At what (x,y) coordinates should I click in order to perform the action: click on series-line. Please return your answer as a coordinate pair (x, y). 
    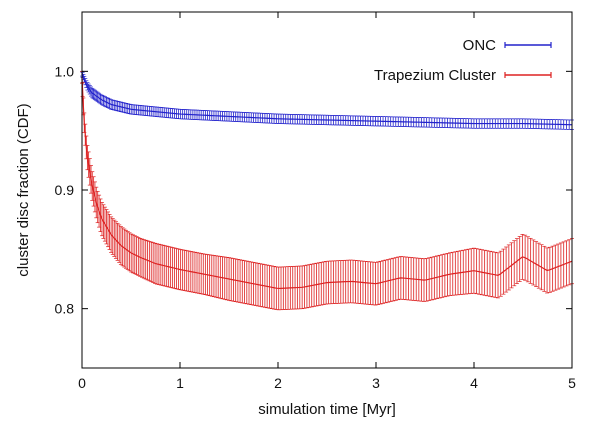
    Looking at the image, I should click on (327, 99).